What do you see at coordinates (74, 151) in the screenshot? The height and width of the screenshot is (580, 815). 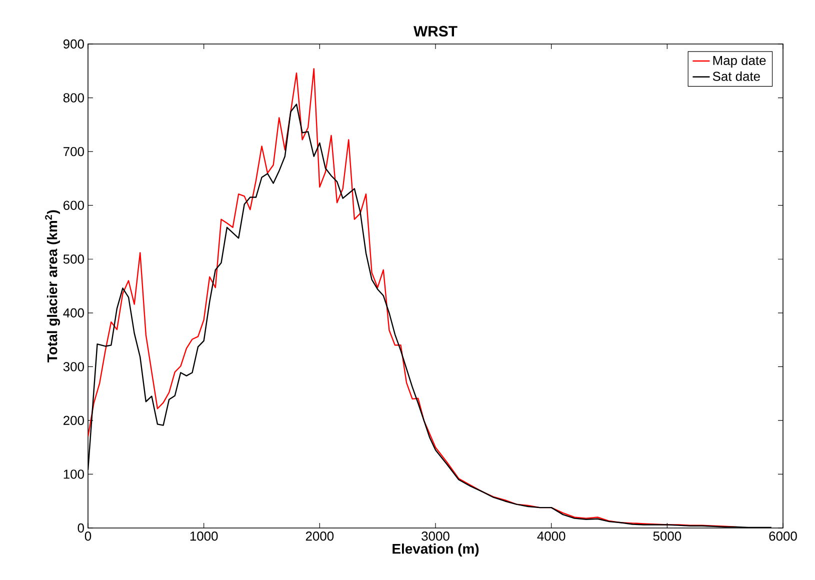 I see `y-tick-label: 700` at bounding box center [74, 151].